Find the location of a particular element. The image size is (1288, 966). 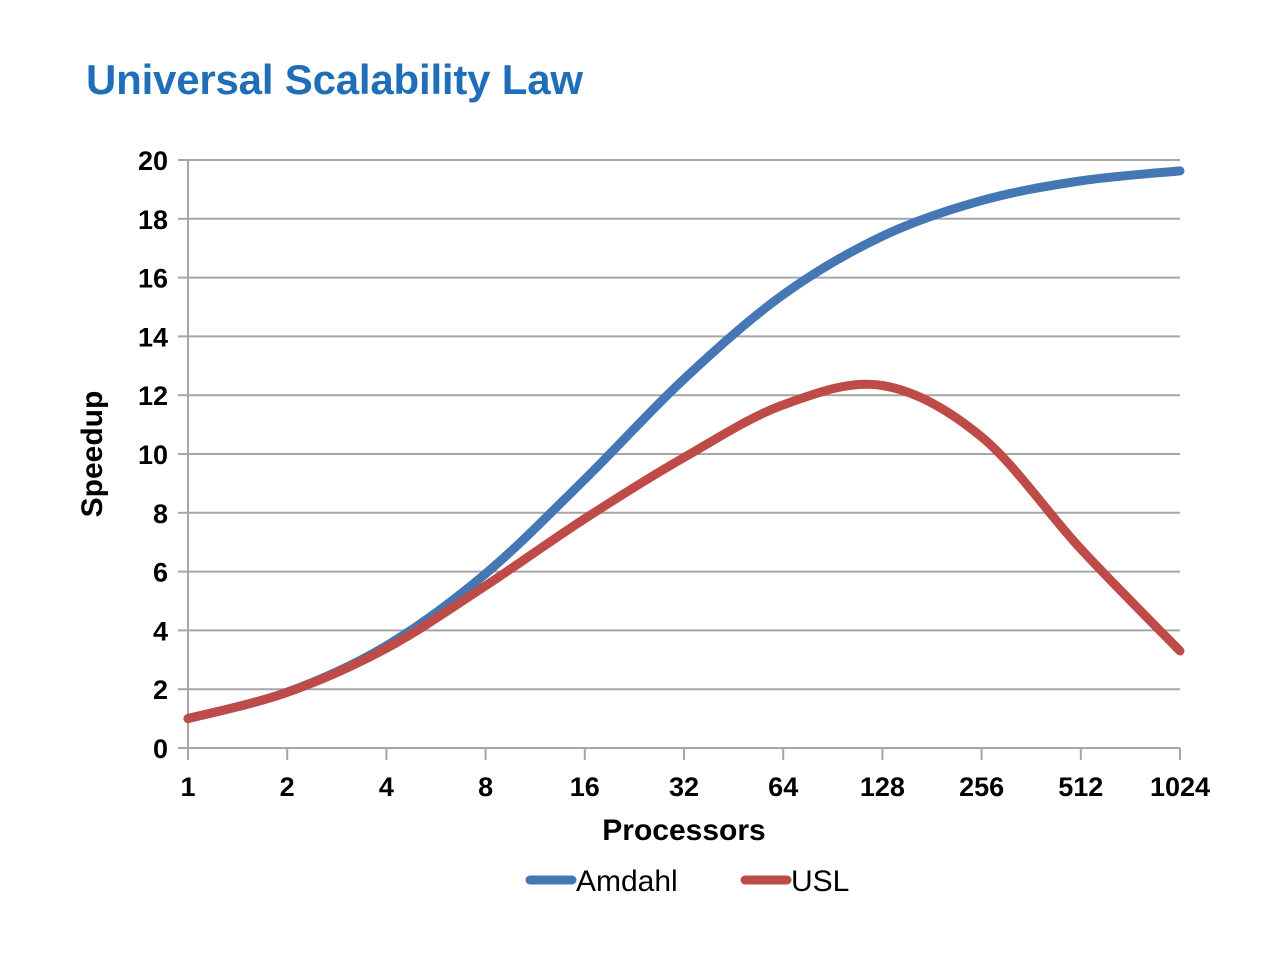

legend-label-usl: USL is located at coordinates (820, 881).